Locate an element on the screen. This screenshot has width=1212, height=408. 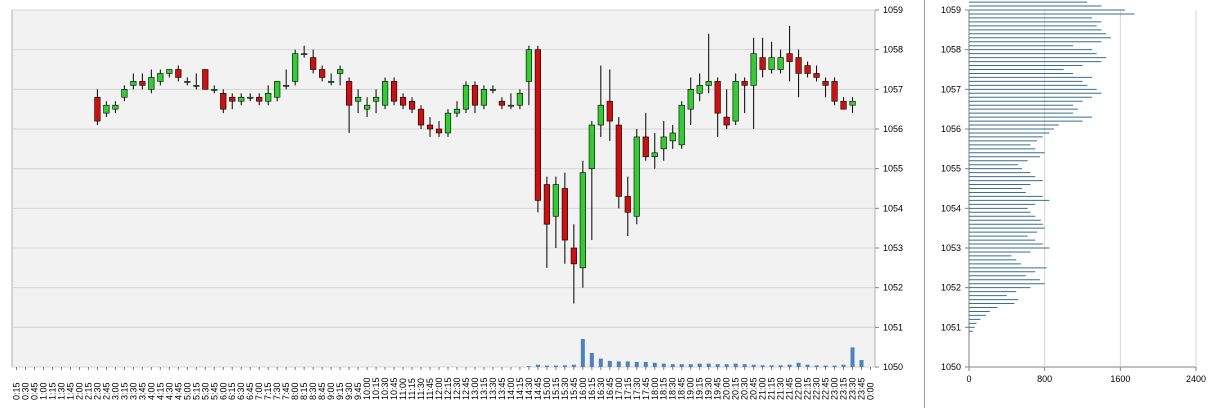
x-tick-label: 7:30 is located at coordinates (277, 391).